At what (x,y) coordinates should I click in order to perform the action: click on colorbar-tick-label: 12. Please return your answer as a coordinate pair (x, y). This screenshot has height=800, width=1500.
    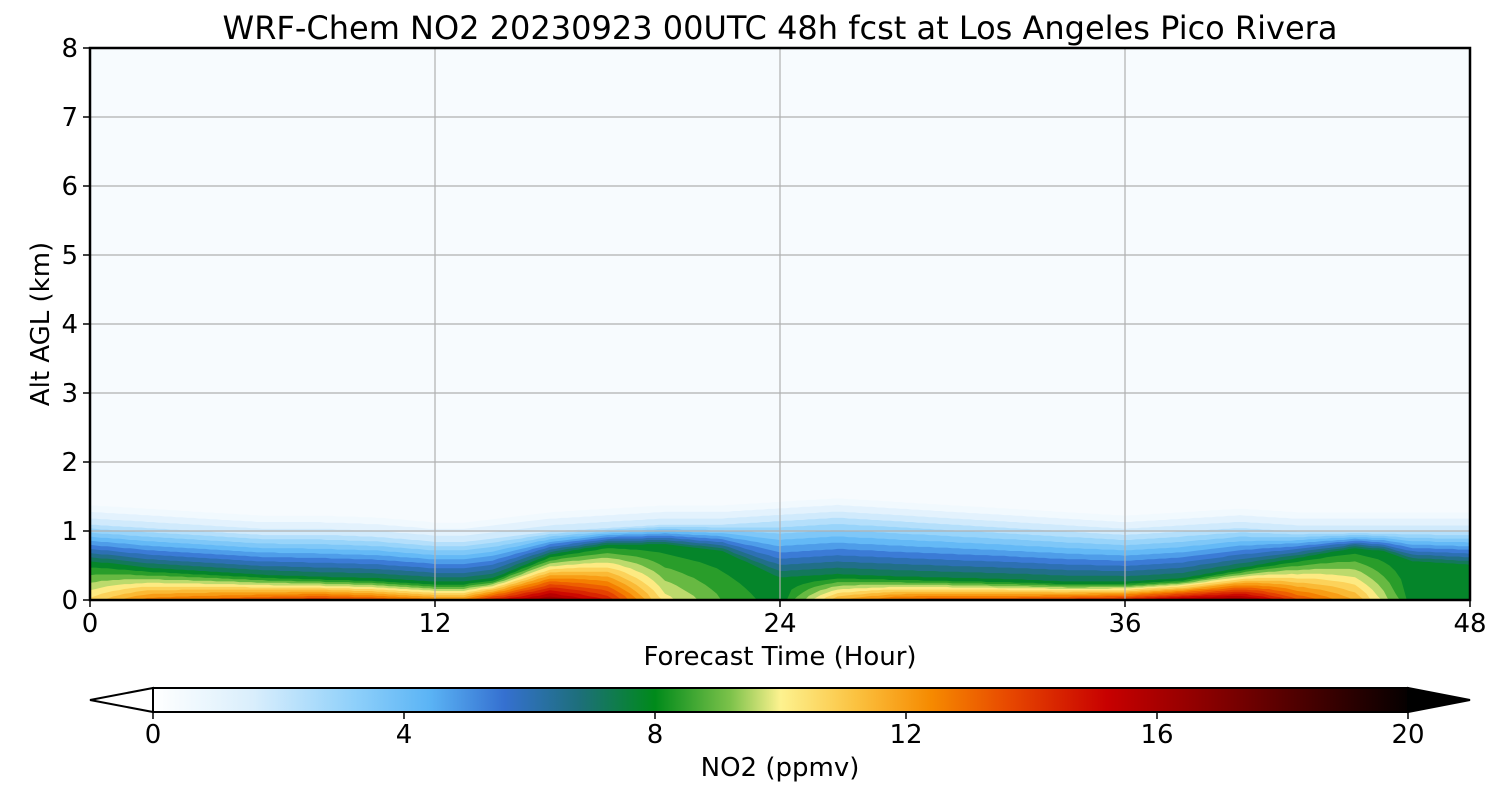
    Looking at the image, I should click on (905, 735).